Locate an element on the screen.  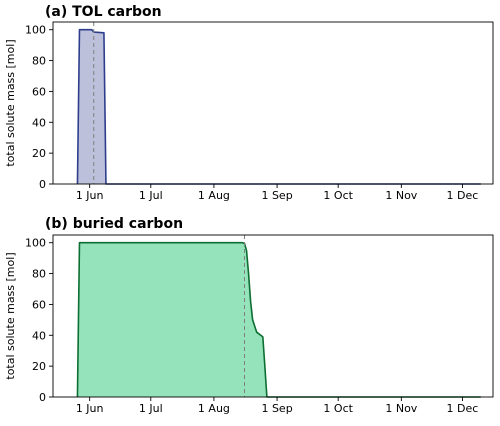
panel-title: (b) buried carbon is located at coordinates (114, 224).